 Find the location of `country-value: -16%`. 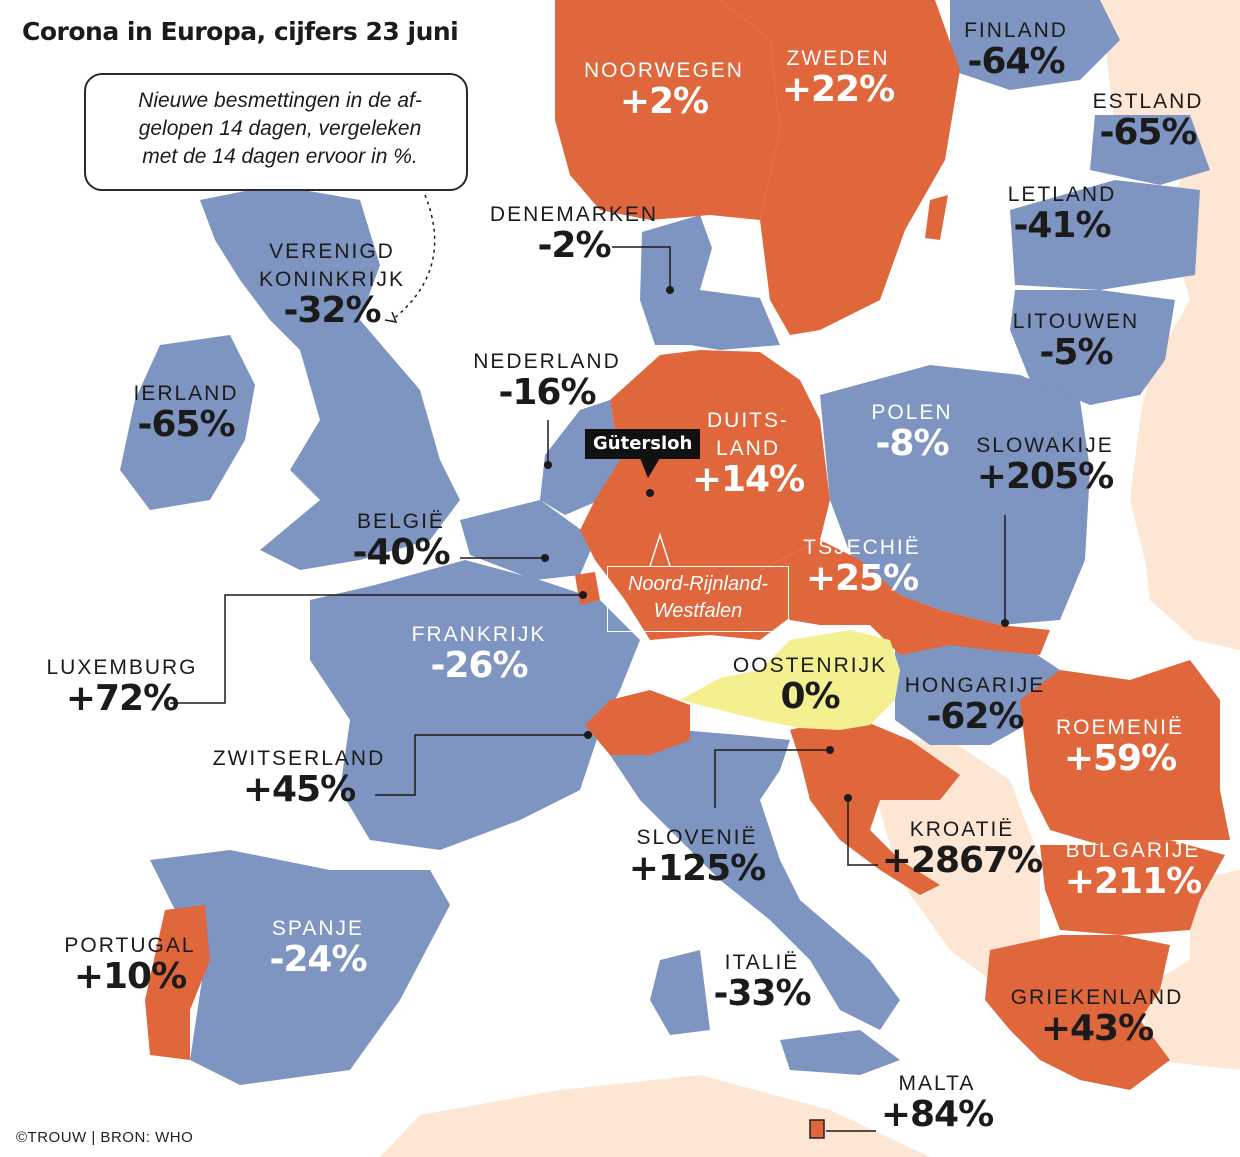

country-value: -16% is located at coordinates (547, 392).